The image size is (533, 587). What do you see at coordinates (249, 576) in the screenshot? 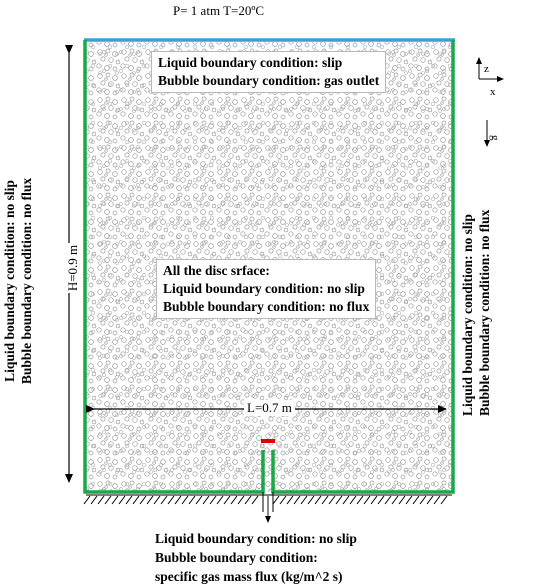
I see `bottom-gas-flux: specific gas mass flux (kg/m^2 s)` at bounding box center [249, 576].